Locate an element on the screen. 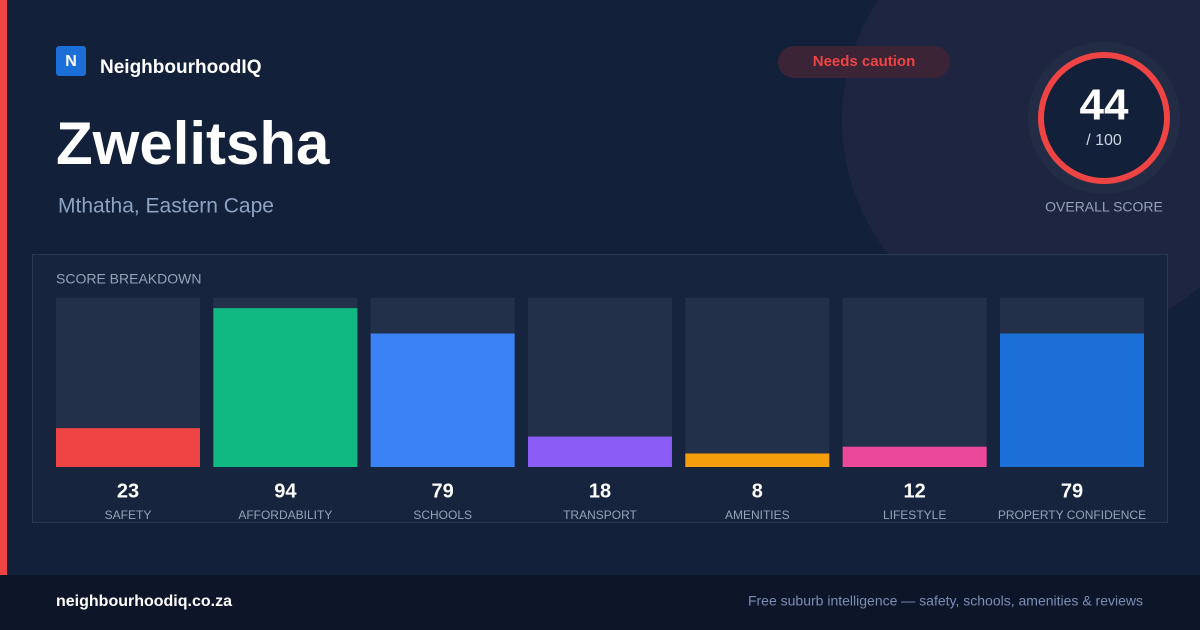 The width and height of the screenshot is (1200, 630). overall-max: / 100 is located at coordinates (1104, 140).